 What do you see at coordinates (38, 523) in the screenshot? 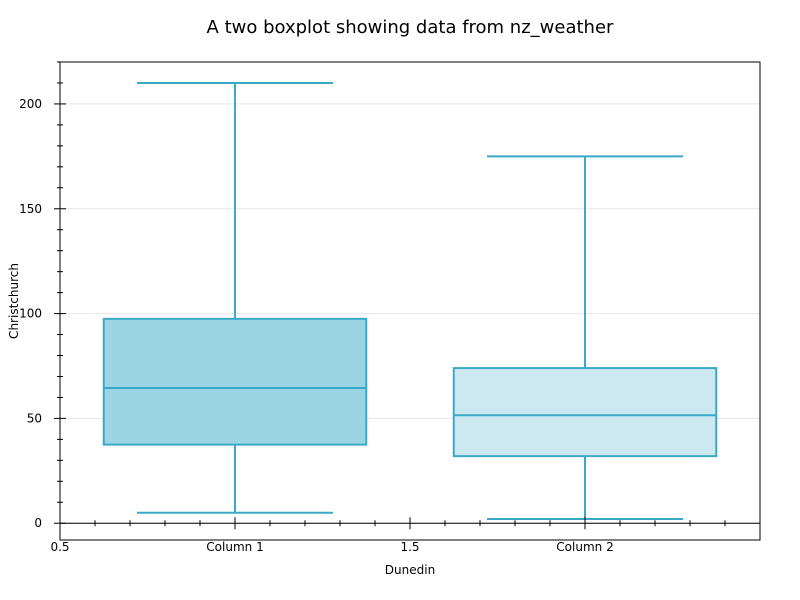
I see `y-tick-label-0: 0` at bounding box center [38, 523].